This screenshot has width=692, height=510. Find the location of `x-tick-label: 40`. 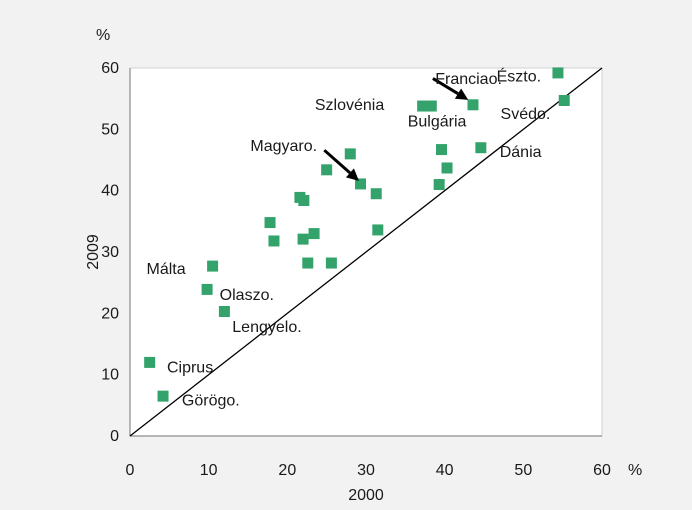

x-tick-label: 40 is located at coordinates (445, 470).